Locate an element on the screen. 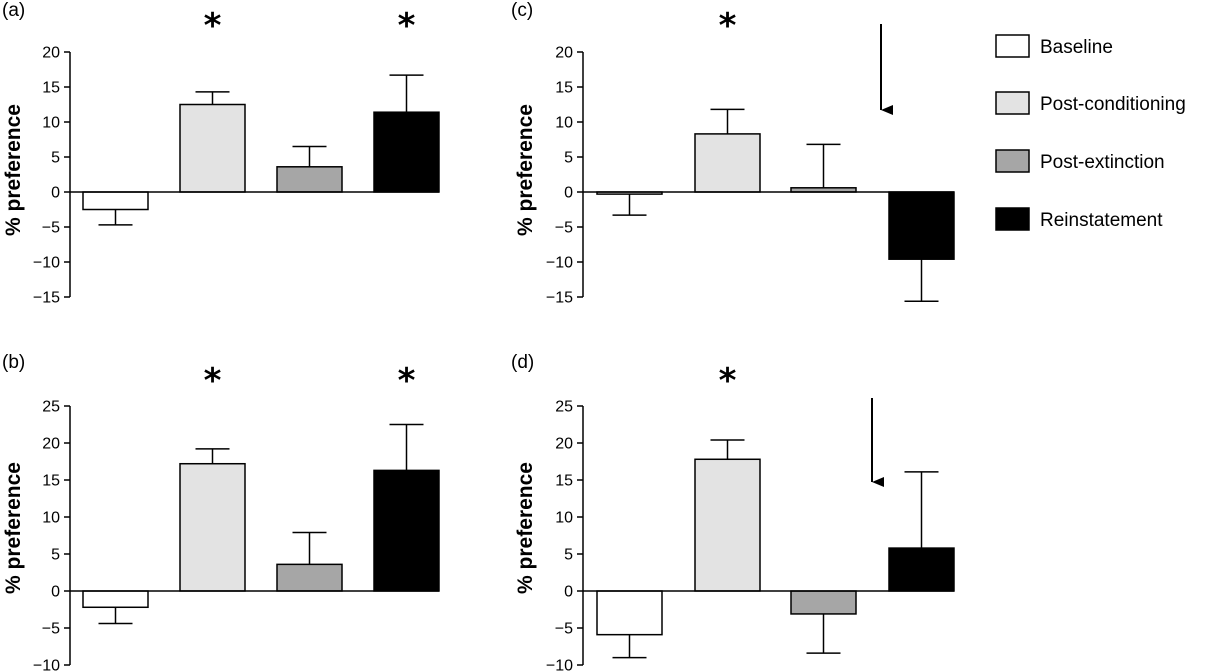 Image resolution: width=1220 pixels, height=672 pixels. panel-label: (a) is located at coordinates (13, 10).